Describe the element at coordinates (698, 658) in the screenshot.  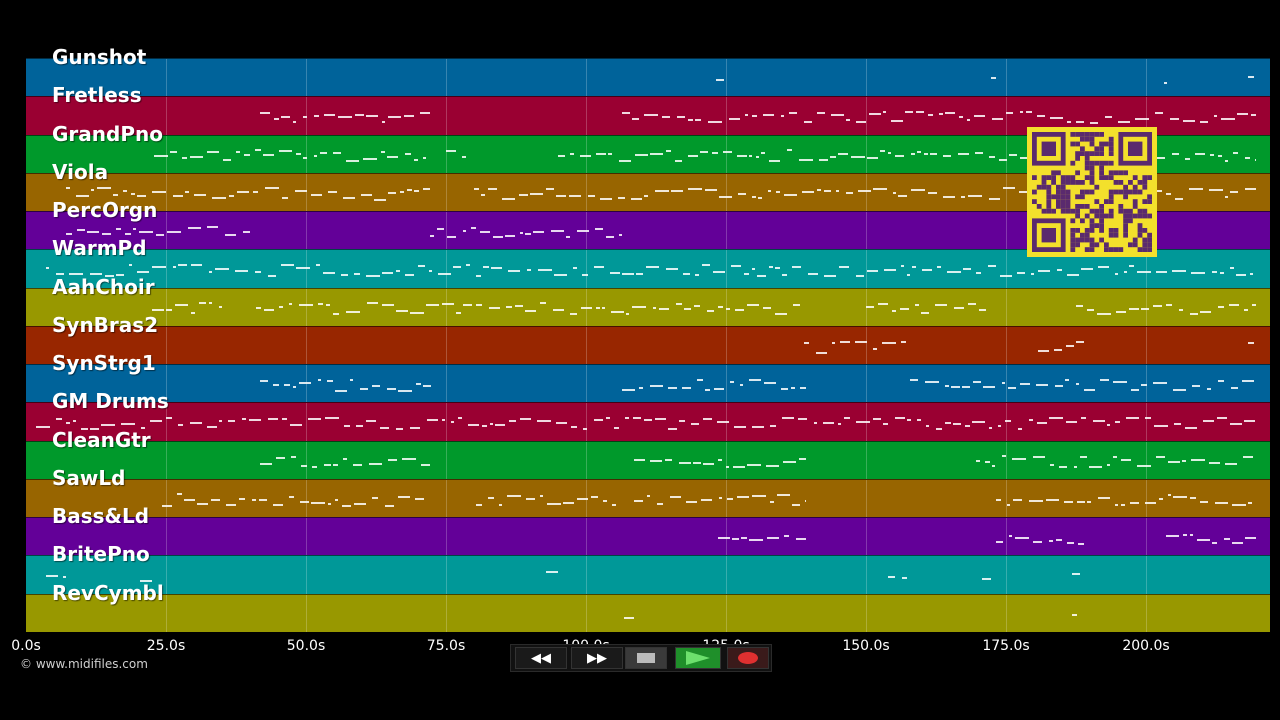
I see `play-button` at that location.